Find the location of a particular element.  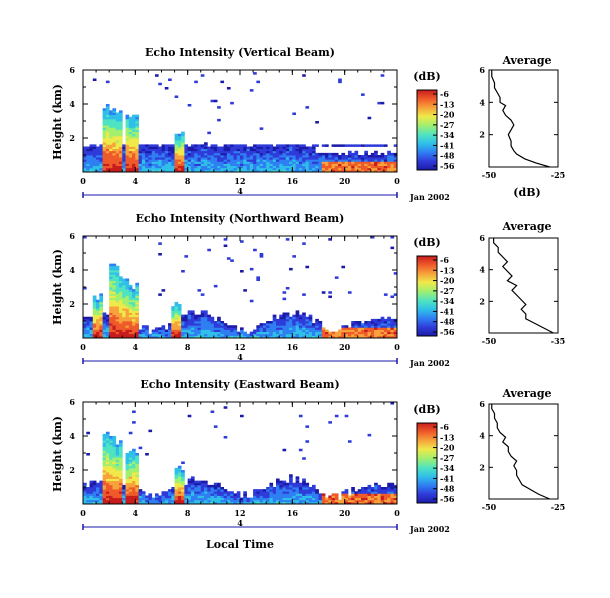

average-x-tick-label: -25 is located at coordinates (558, 175).